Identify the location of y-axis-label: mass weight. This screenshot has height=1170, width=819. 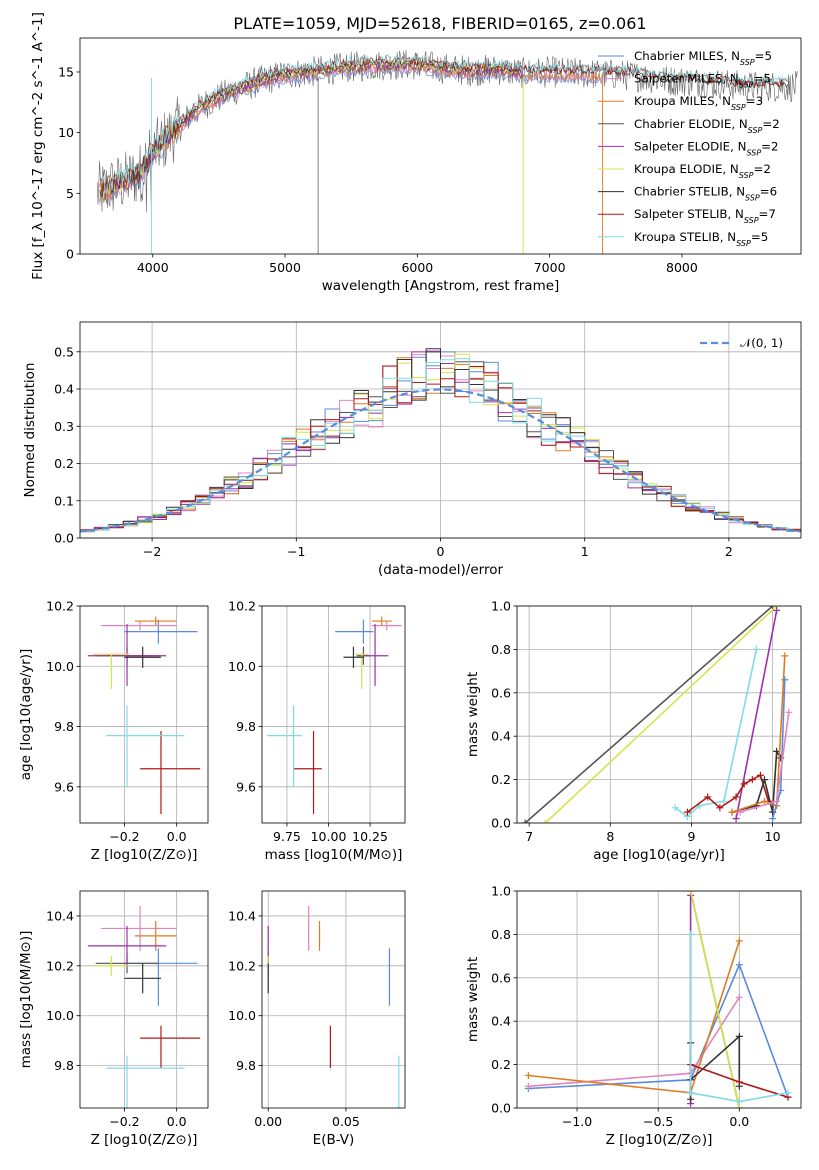
(473, 999).